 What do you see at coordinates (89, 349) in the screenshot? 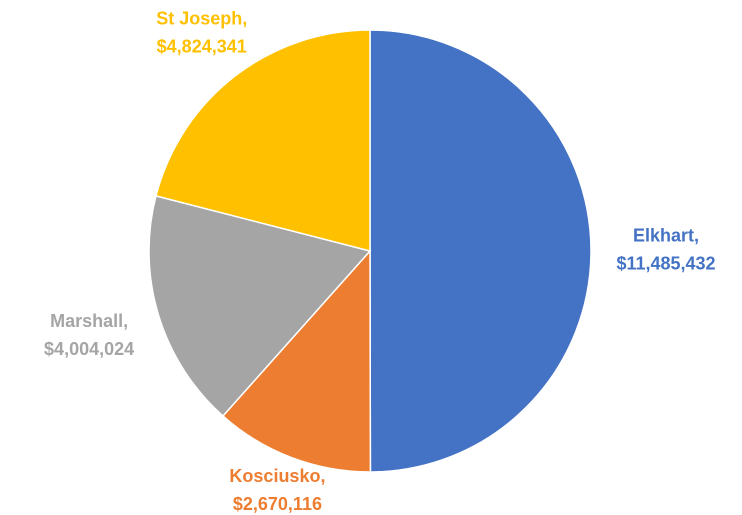
I see `data-label-value: $4,004,024` at bounding box center [89, 349].